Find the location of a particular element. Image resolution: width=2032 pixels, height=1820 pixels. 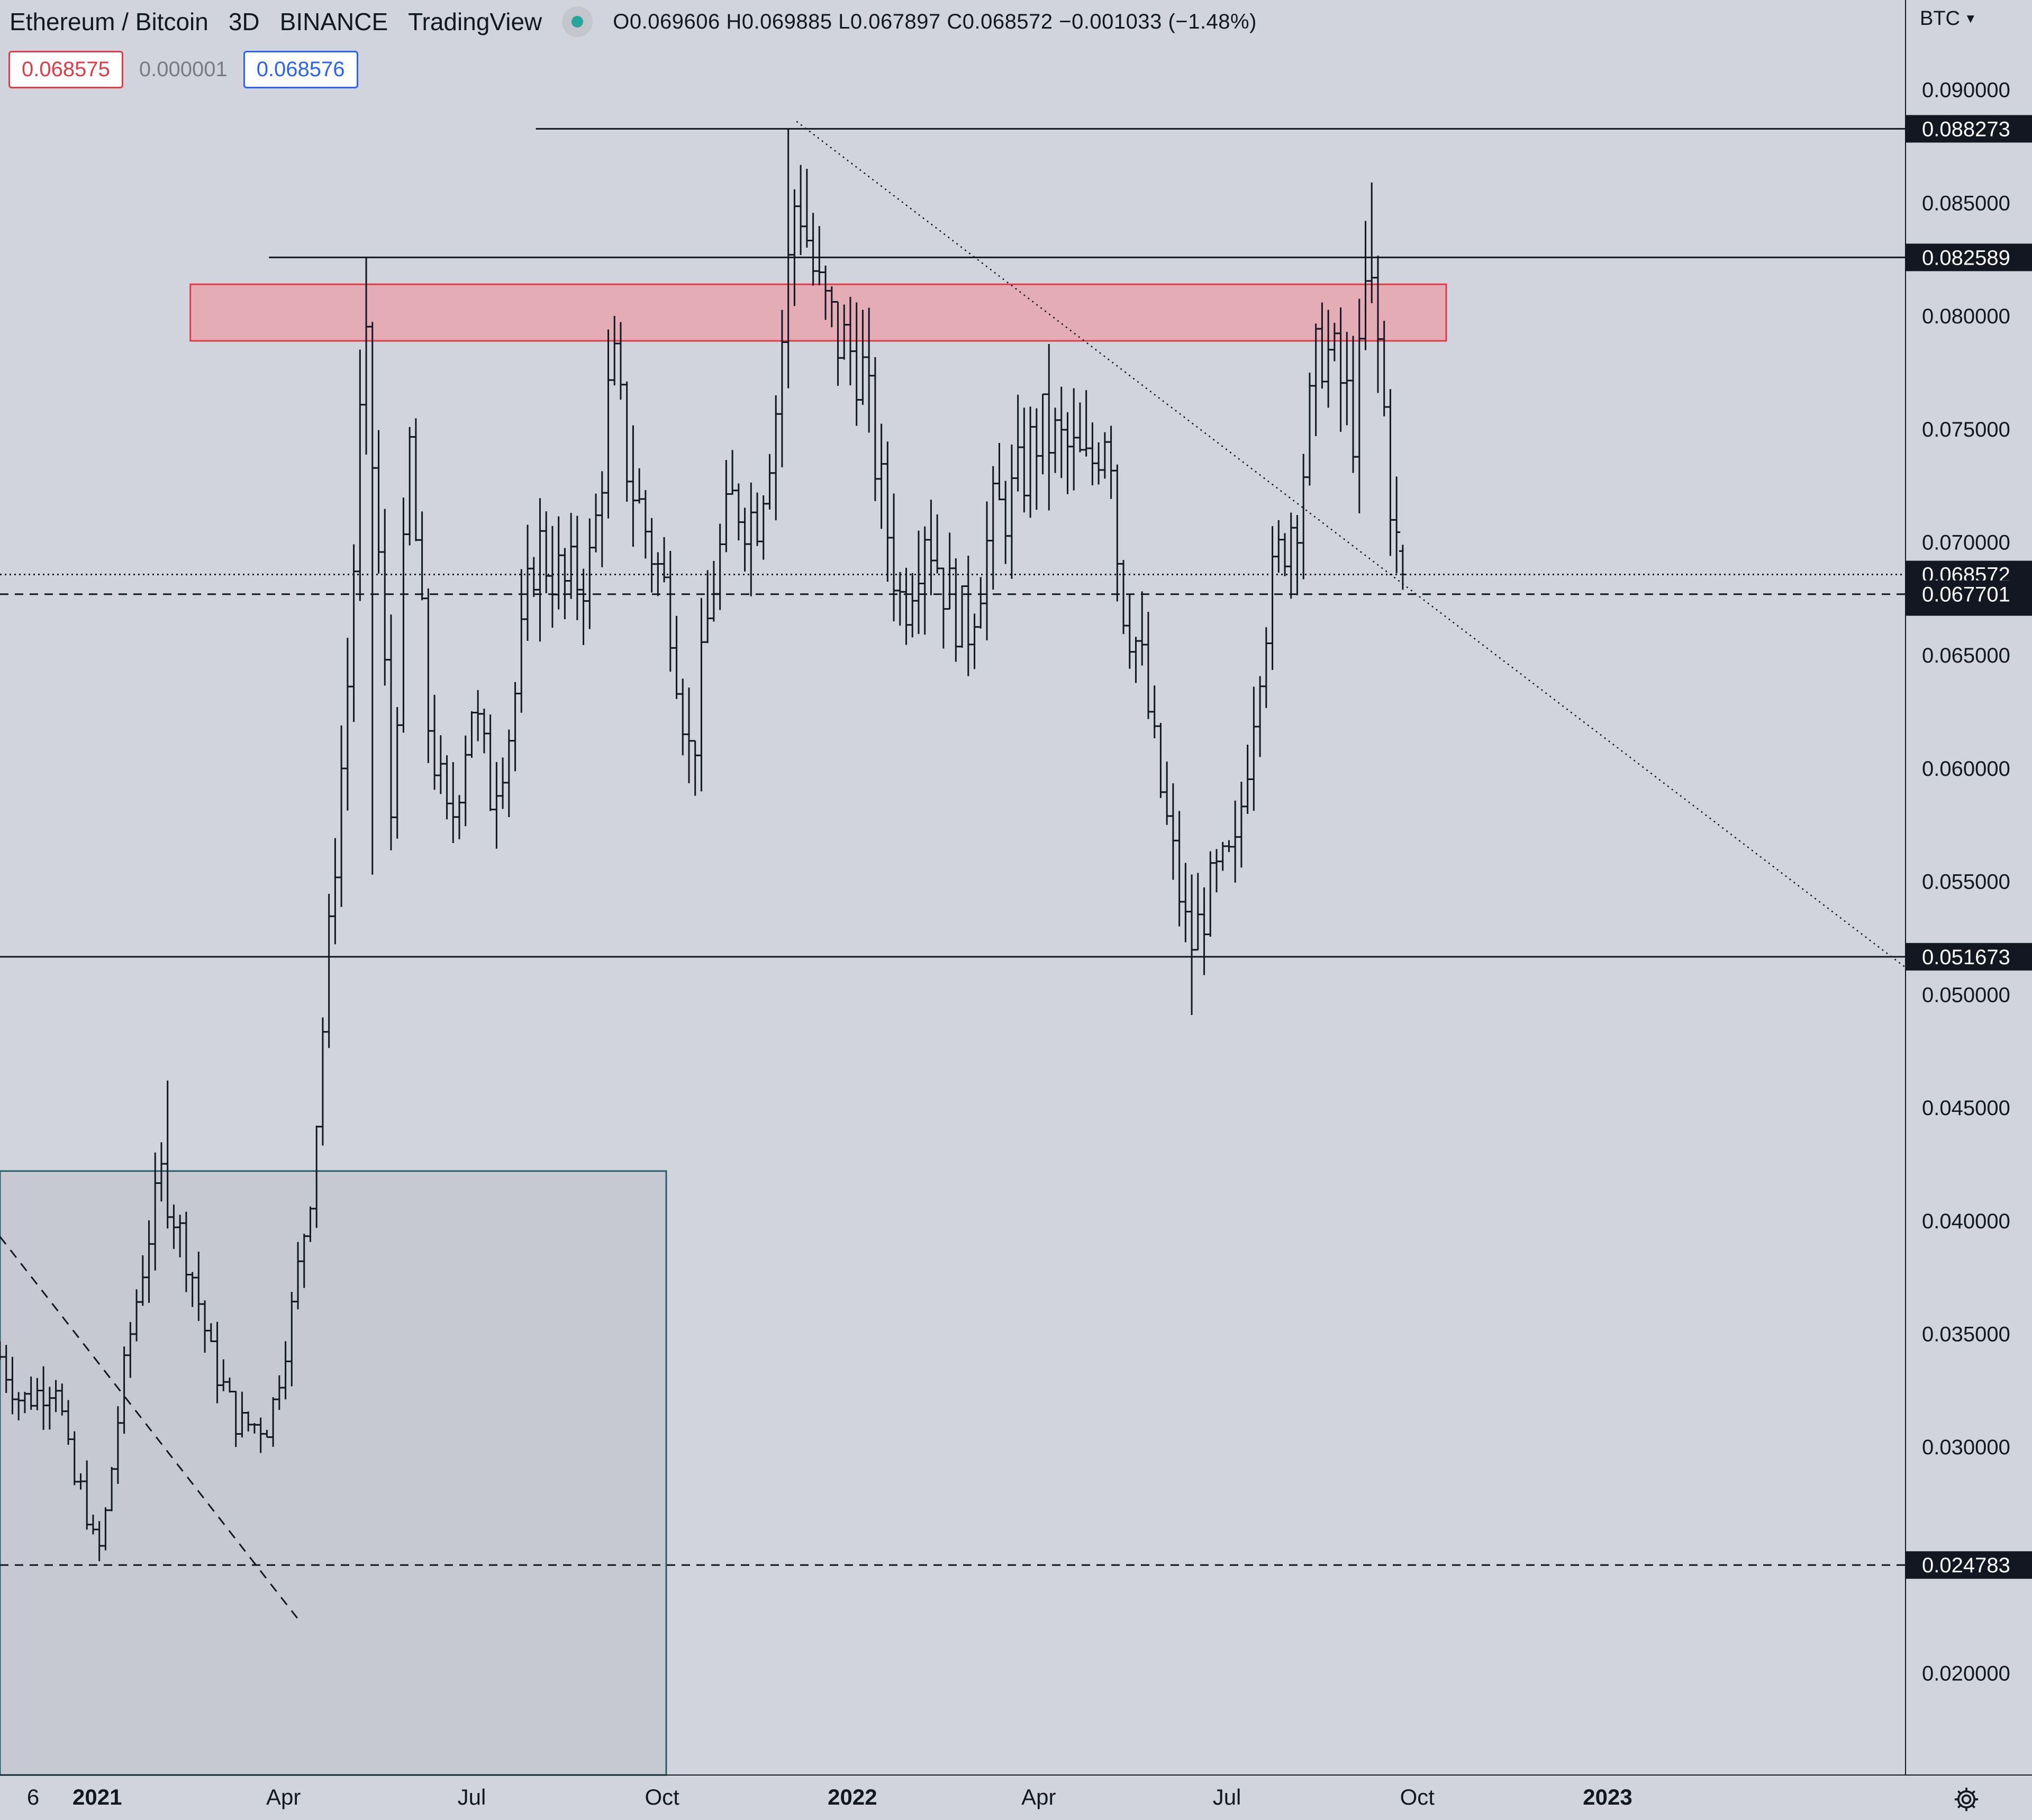

buy-price-button: 0.068576 is located at coordinates (300, 69).